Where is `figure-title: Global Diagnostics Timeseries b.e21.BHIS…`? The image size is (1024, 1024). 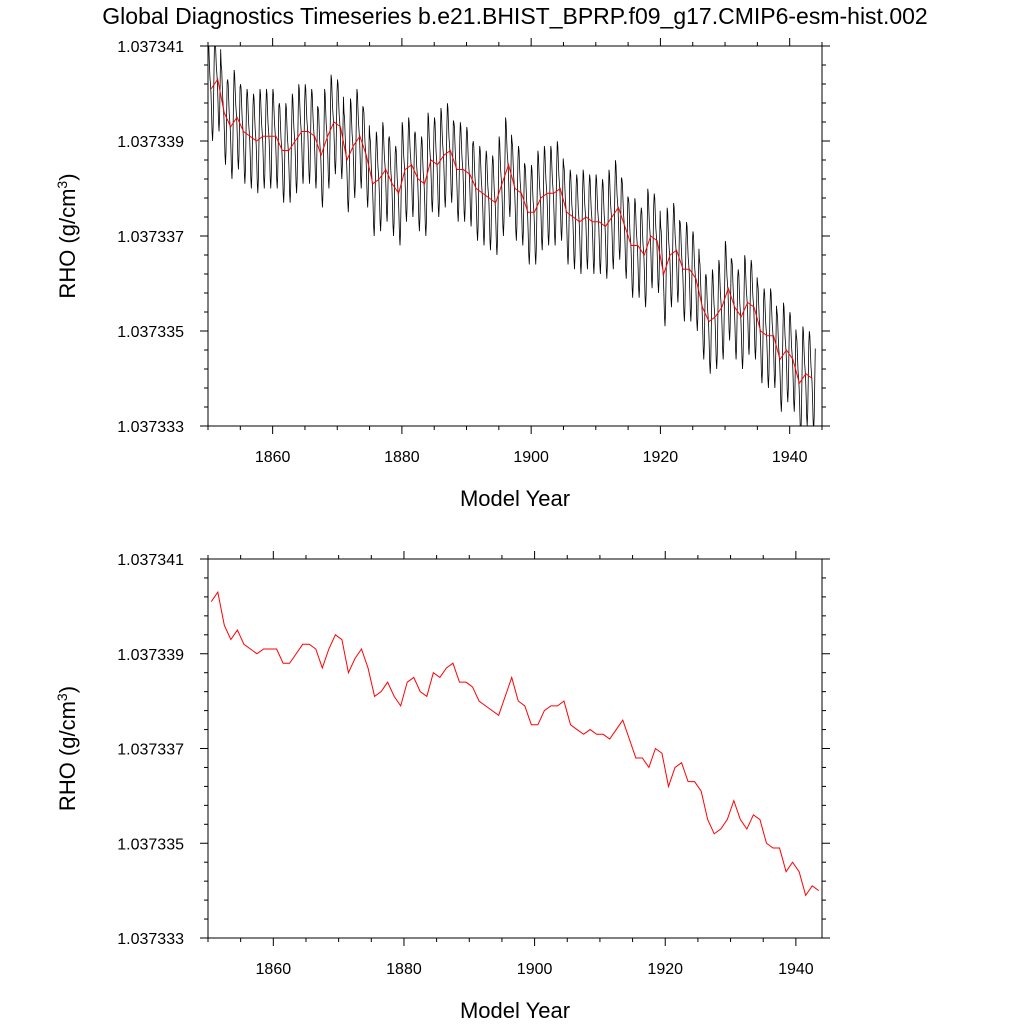 figure-title: Global Diagnostics Timeseries b.e21.BHIS… is located at coordinates (514, 16).